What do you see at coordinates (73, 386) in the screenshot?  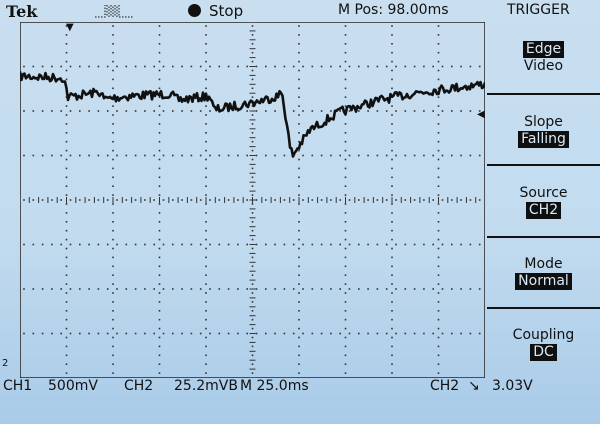 I see `ch1-scale: 500mV` at bounding box center [73, 386].